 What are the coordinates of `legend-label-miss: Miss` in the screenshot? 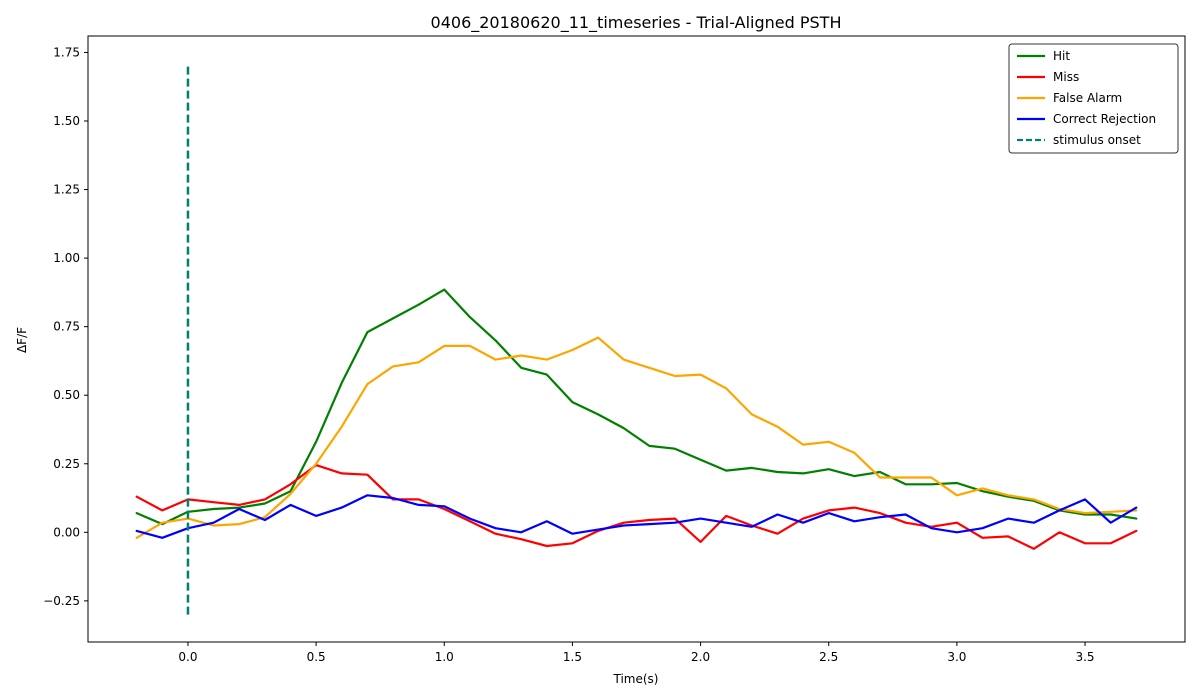 It's located at (1066, 77).